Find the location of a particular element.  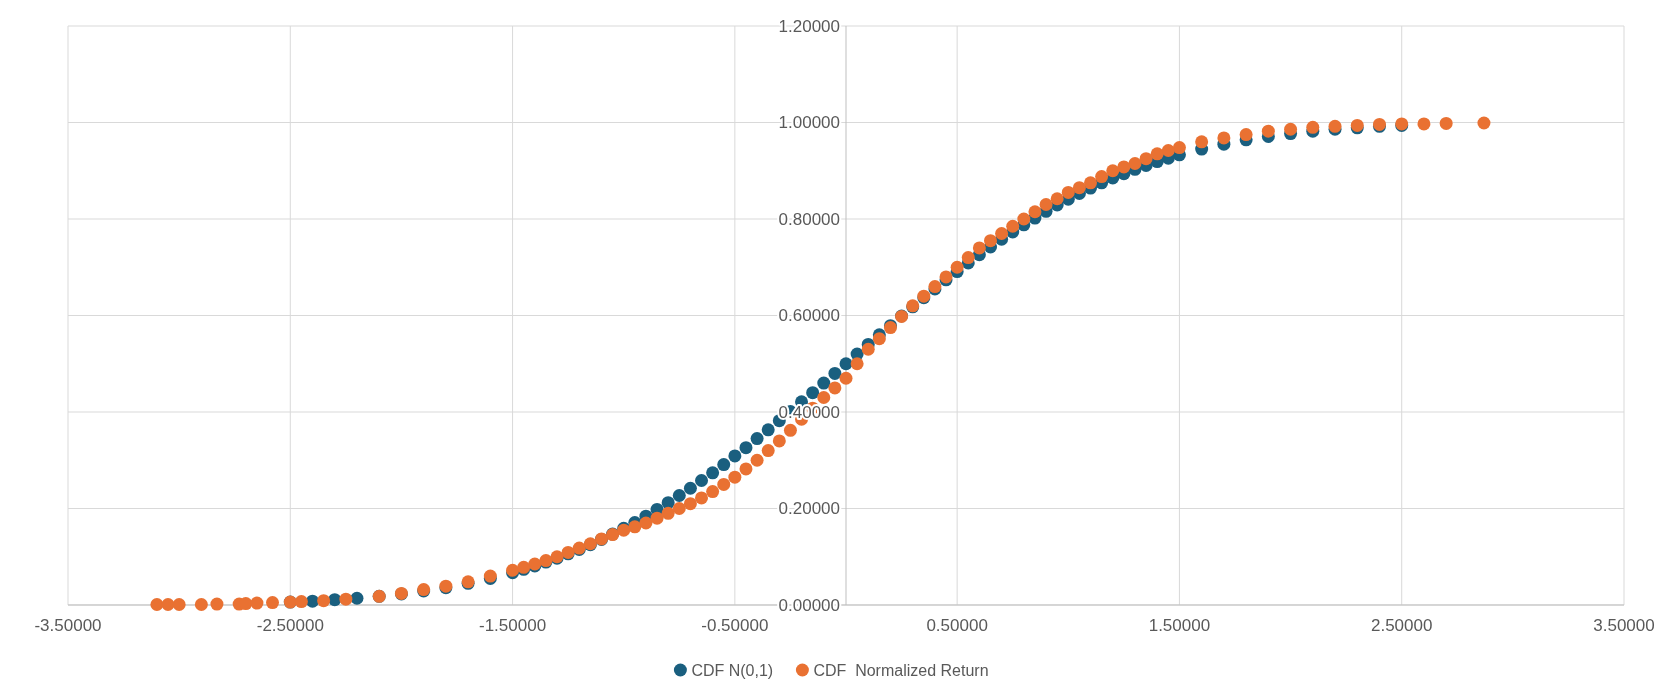

x-tick-label: 3.50000 is located at coordinates (1624, 625).